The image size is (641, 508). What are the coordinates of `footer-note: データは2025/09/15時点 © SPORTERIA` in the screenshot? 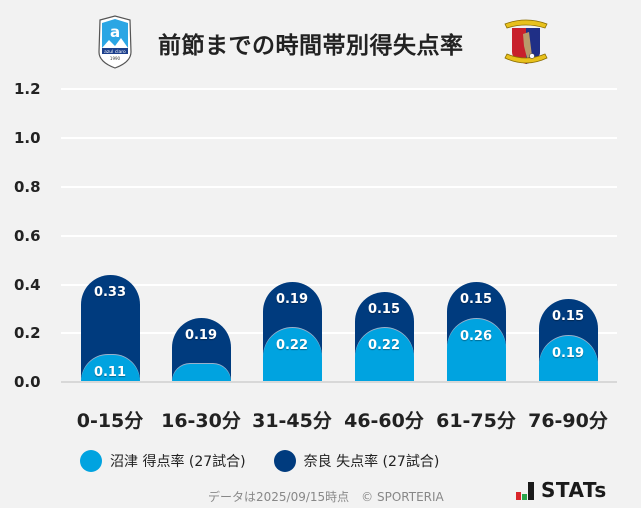 It's located at (326, 497).